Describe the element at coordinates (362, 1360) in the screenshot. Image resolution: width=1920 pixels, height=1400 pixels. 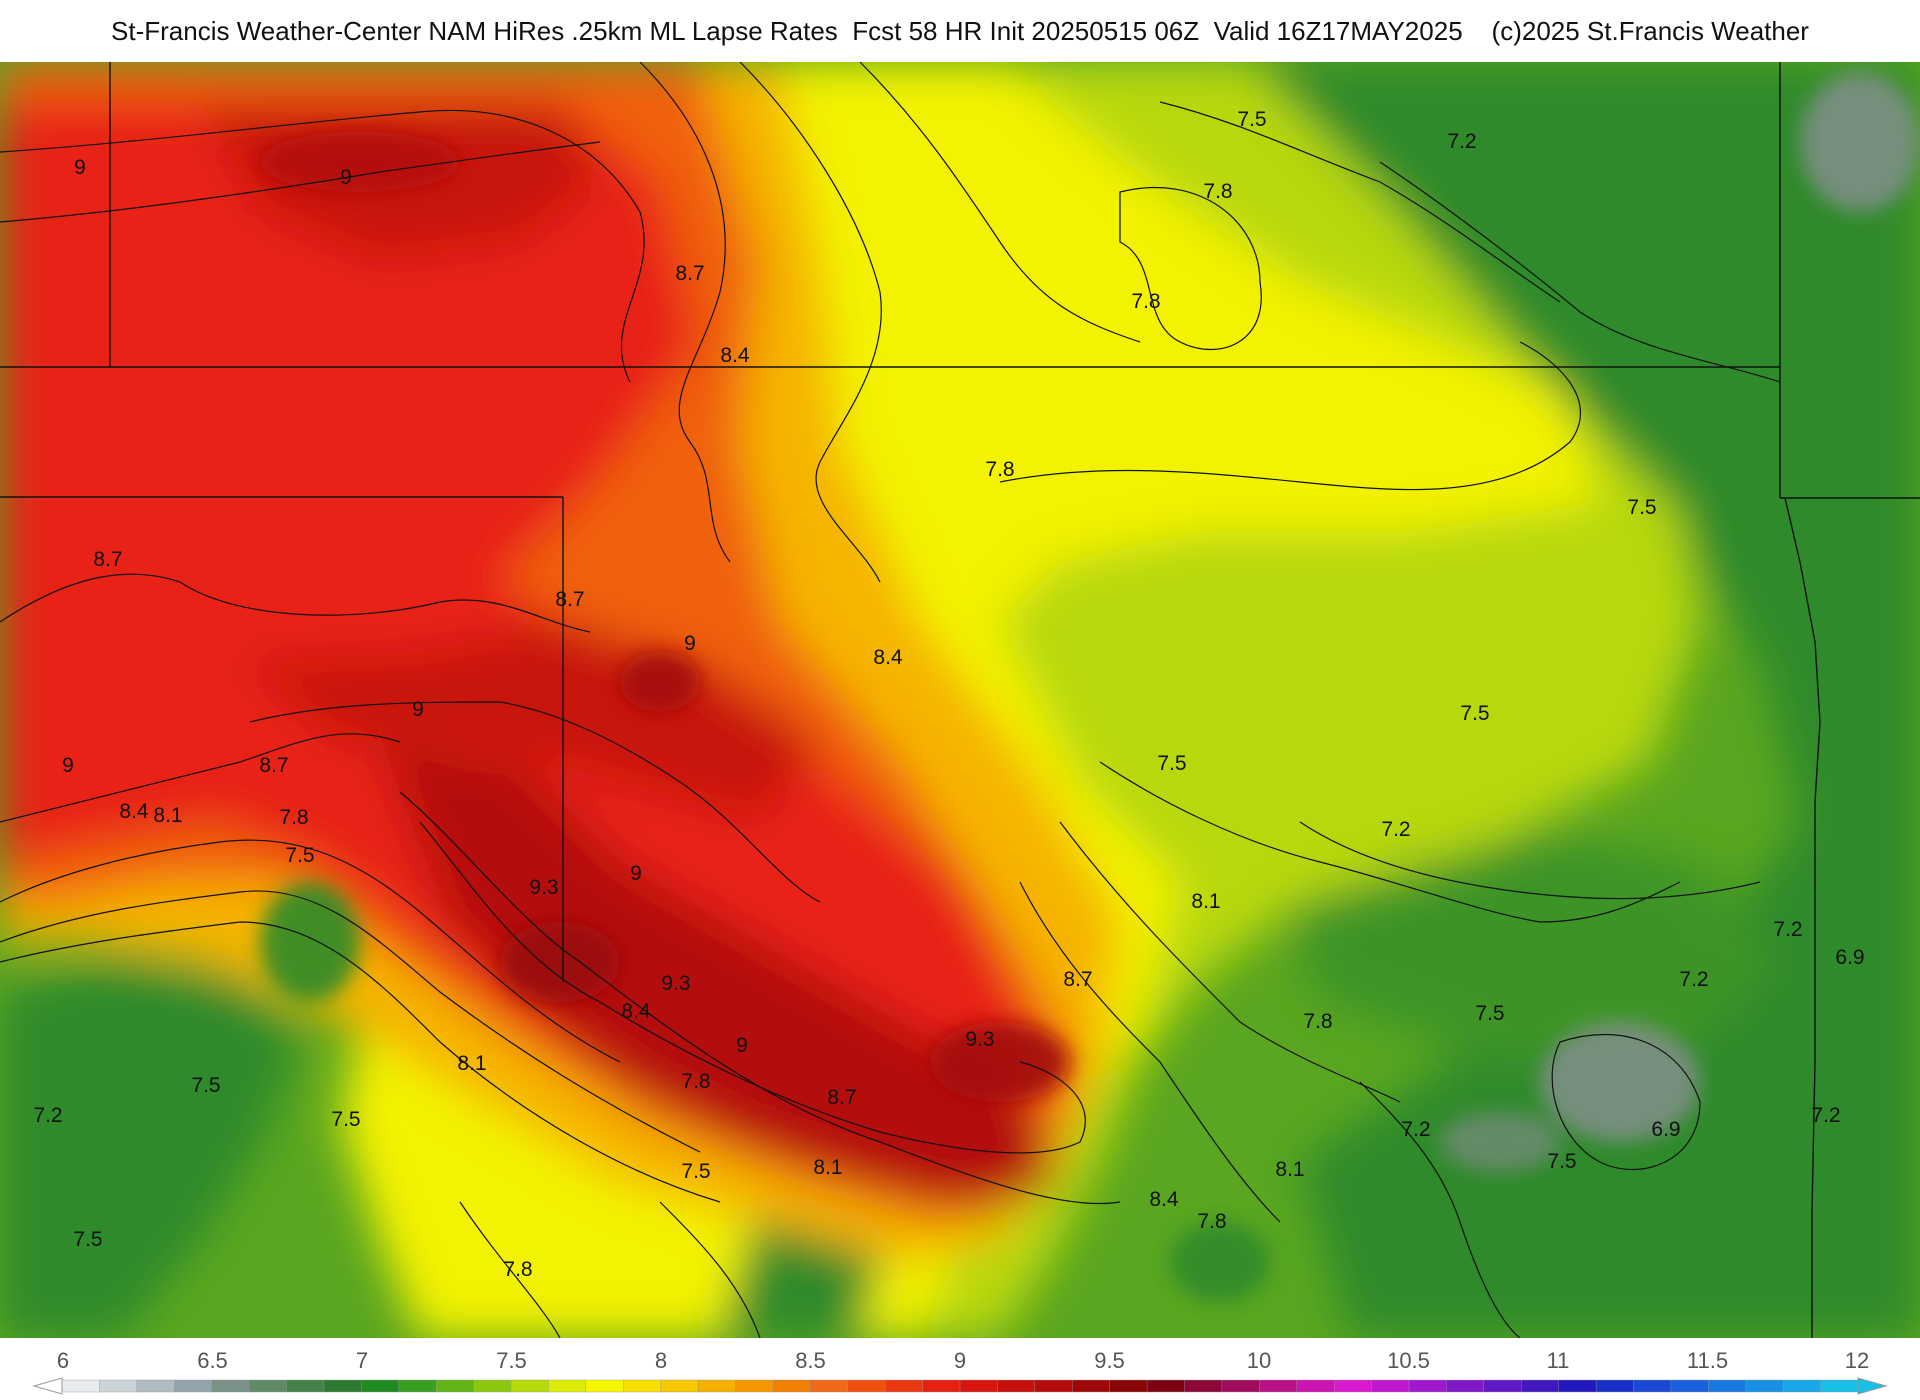
I see `colorbar-tick-label: 7` at that location.